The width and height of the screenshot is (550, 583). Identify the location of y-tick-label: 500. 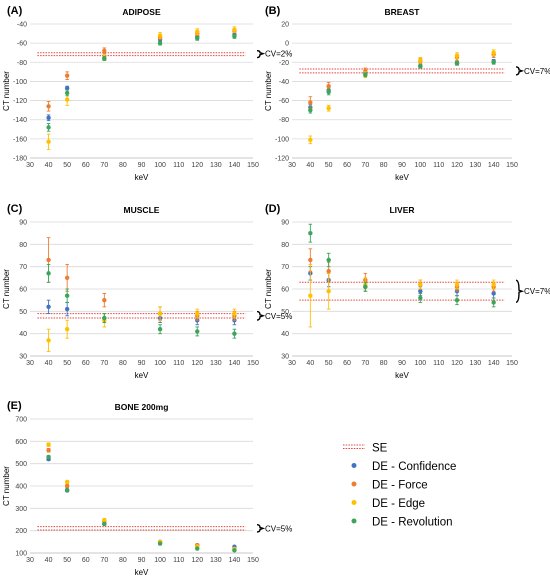
(21, 464).